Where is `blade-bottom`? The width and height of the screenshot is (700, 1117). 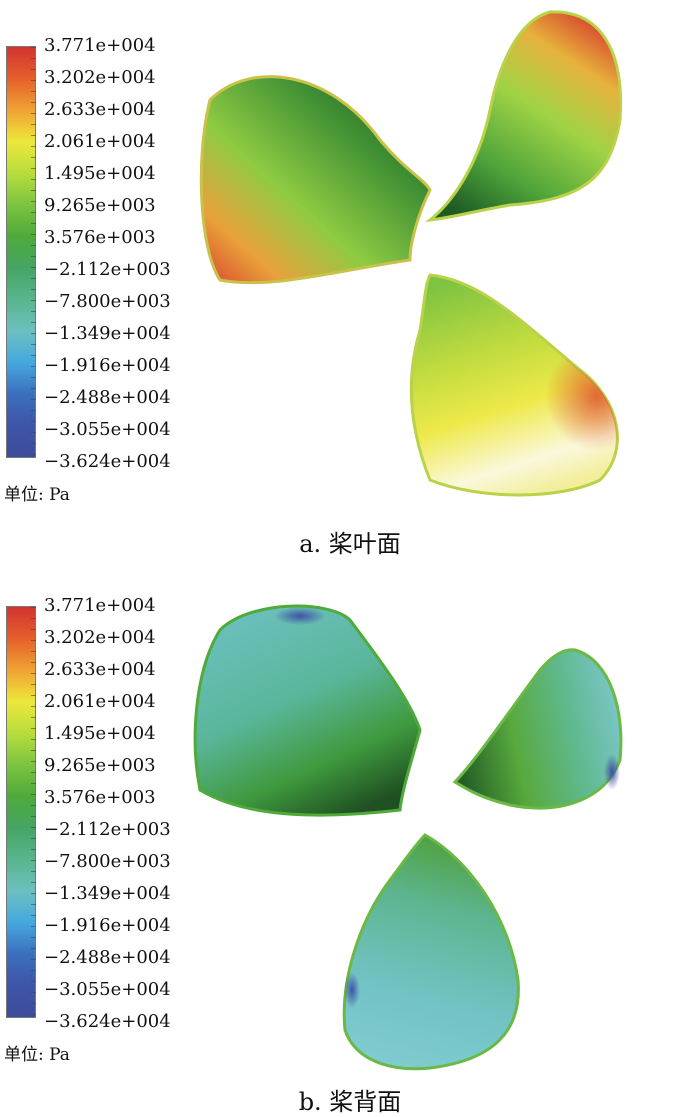 blade-bottom is located at coordinates (431, 952).